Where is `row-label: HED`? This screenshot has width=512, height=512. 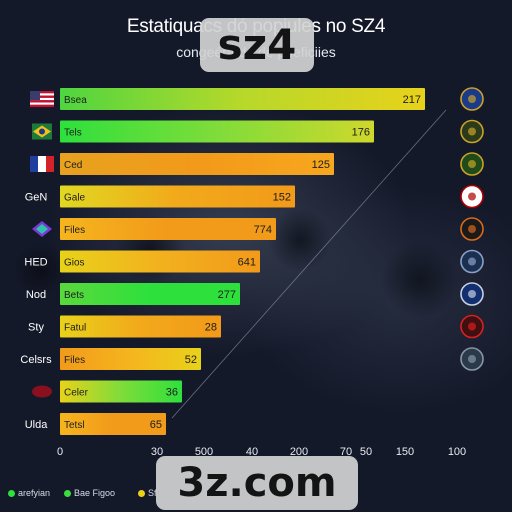 row-label: HED is located at coordinates (35, 263).